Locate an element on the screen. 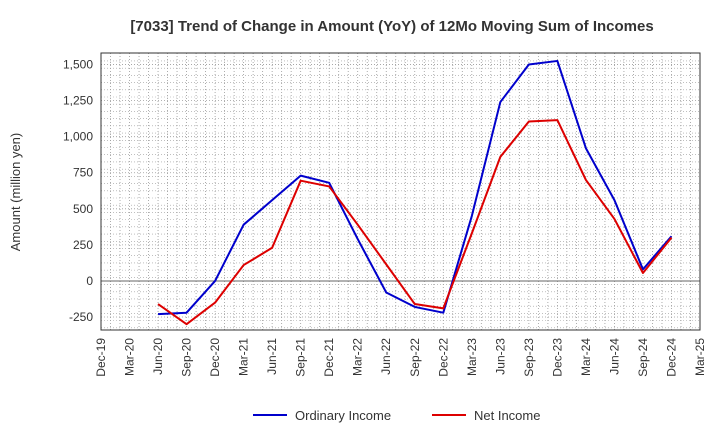 The width and height of the screenshot is (720, 445). x-tick-label: Mar-23 is located at coordinates (472, 357).